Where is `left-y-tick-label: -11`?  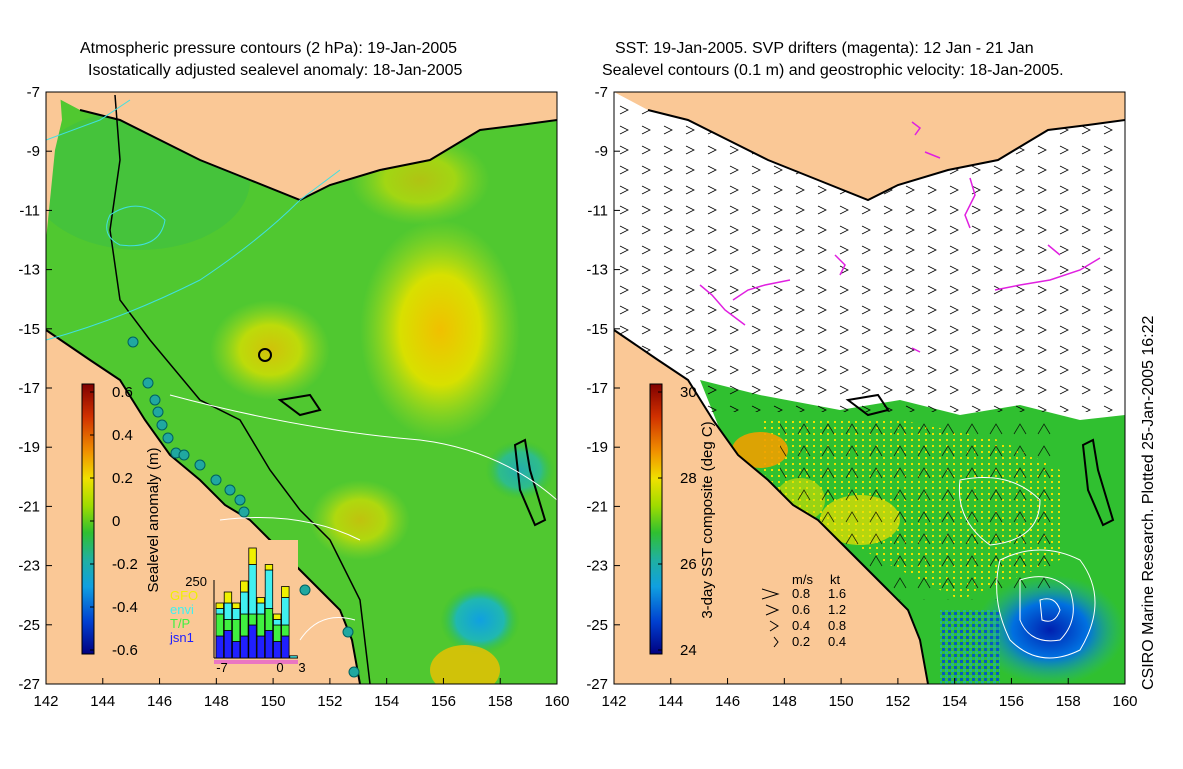
left-y-tick-label: -11 is located at coordinates (29, 210).